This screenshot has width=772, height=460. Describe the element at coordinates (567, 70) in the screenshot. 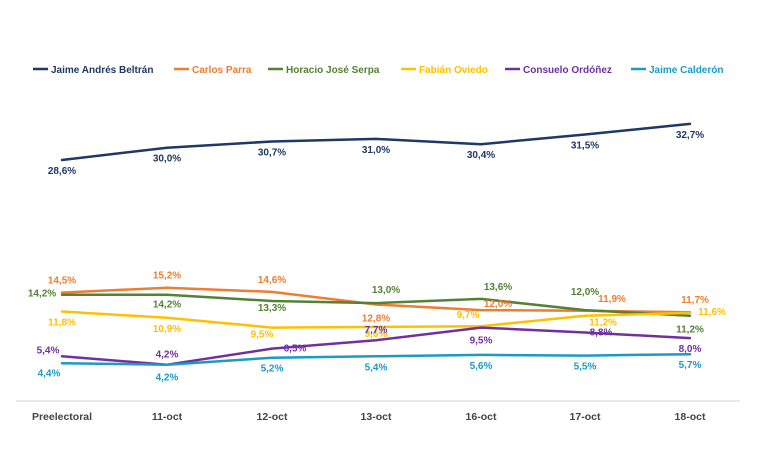

I see `legend-label: Consuelo Ordóñez` at that location.